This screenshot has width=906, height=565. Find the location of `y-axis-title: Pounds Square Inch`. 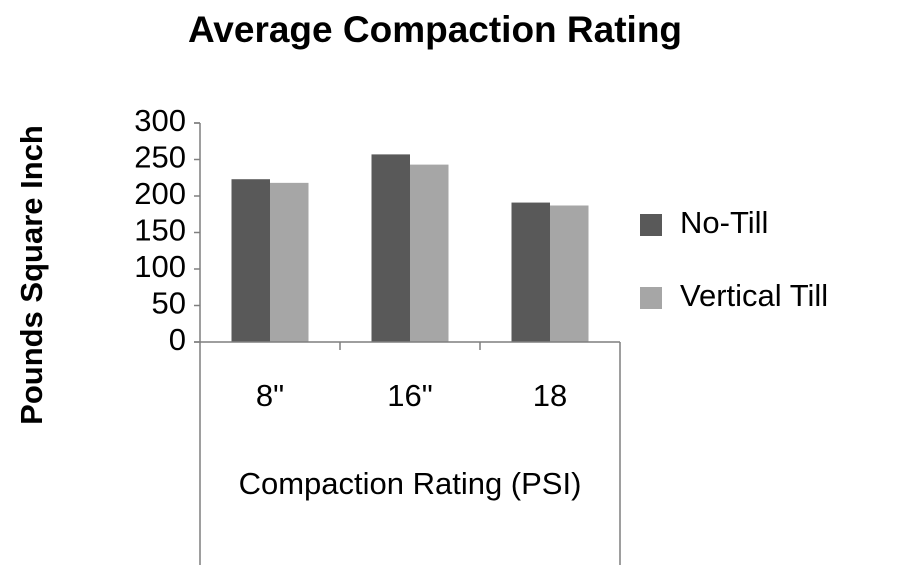

y-axis-title: Pounds Square Inch is located at coordinates (31, 275).